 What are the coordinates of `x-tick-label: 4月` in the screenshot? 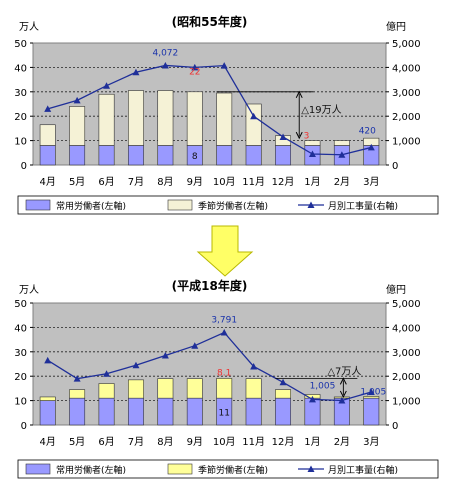 It's located at (48, 182).